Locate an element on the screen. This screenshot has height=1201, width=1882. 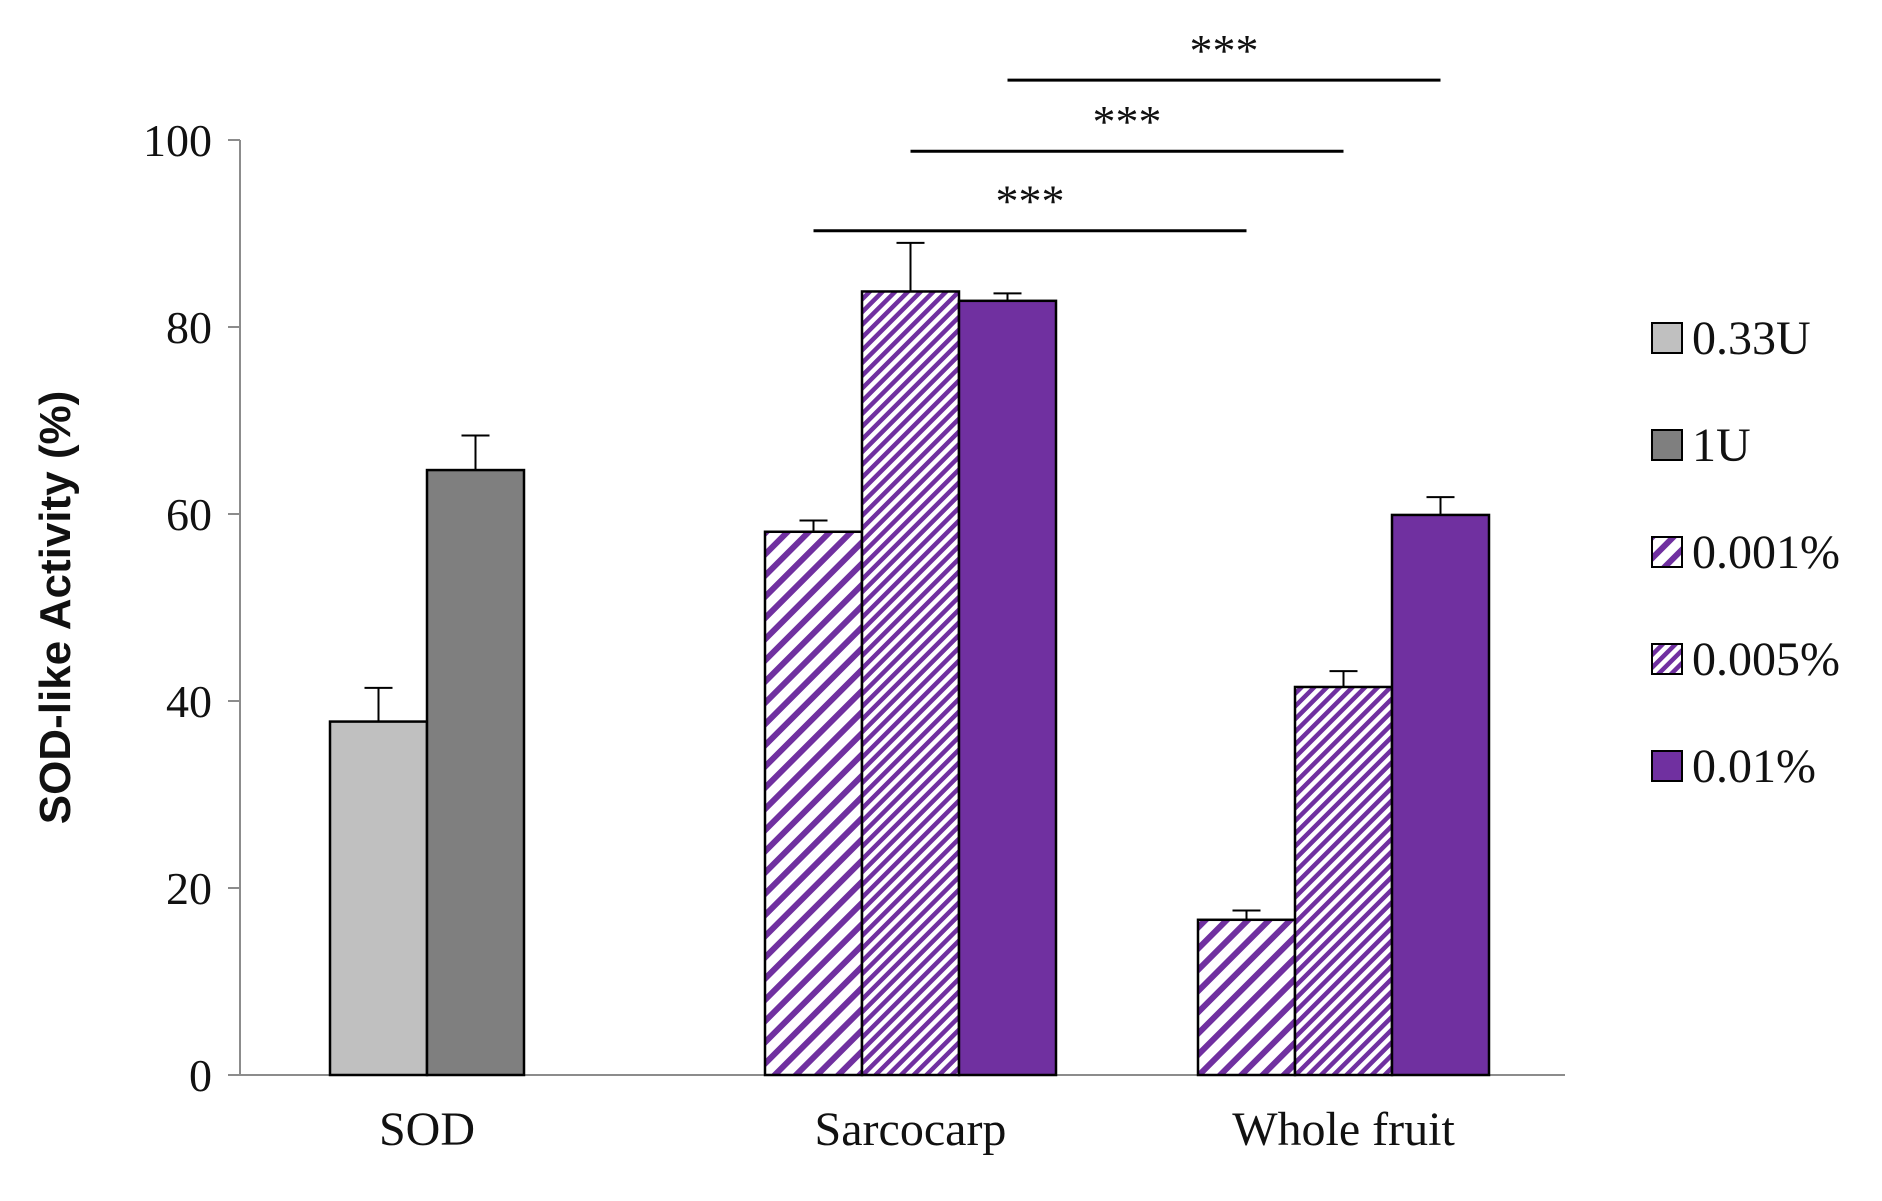
y-tick-label: 100 is located at coordinates (177, 140).